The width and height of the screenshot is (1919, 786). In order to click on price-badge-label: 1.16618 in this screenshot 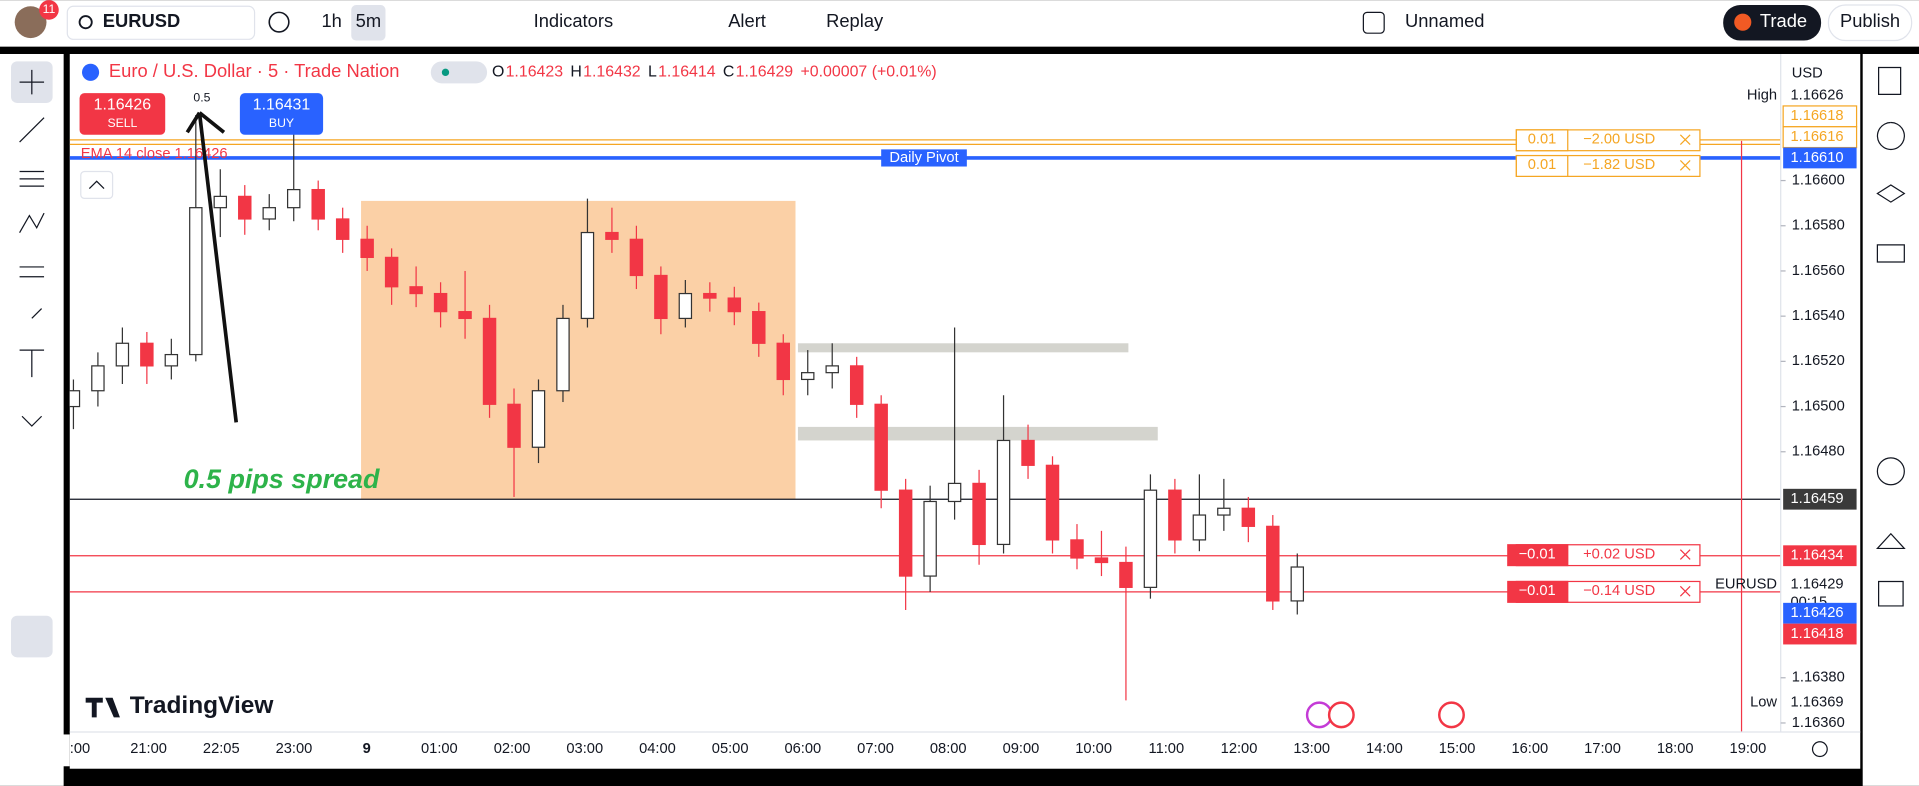, I will do `click(1816, 116)`.